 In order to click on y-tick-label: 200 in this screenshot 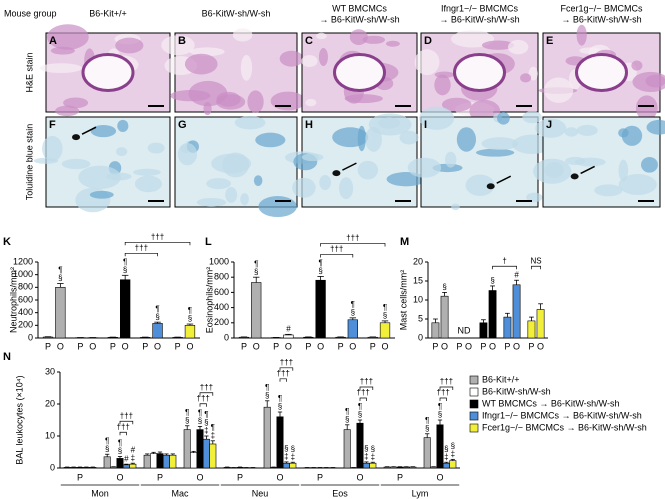, I will do `click(25, 325)`.